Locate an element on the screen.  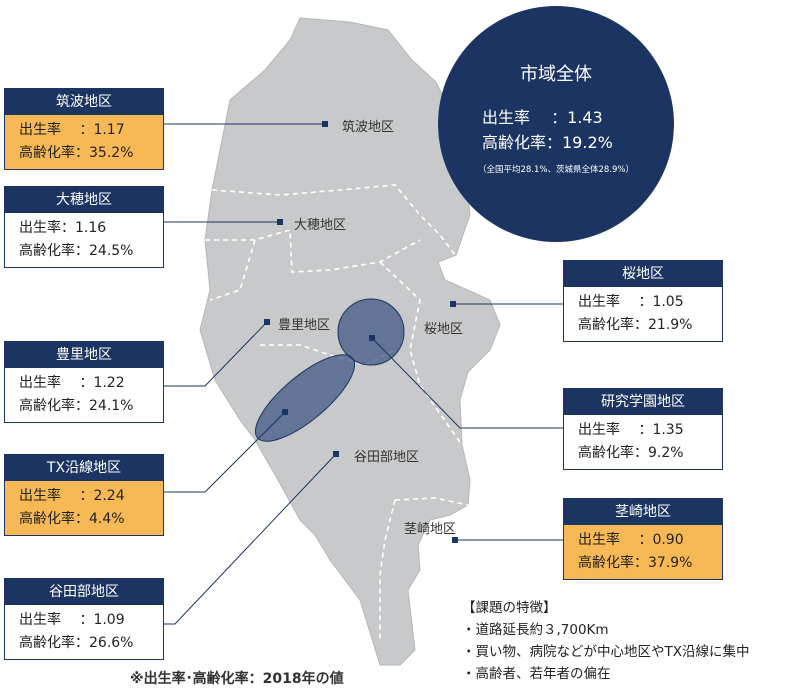
card-tx: TX沿線地区 出生率 ：2.24 高齢化率：4.4% is located at coordinates (84, 495).